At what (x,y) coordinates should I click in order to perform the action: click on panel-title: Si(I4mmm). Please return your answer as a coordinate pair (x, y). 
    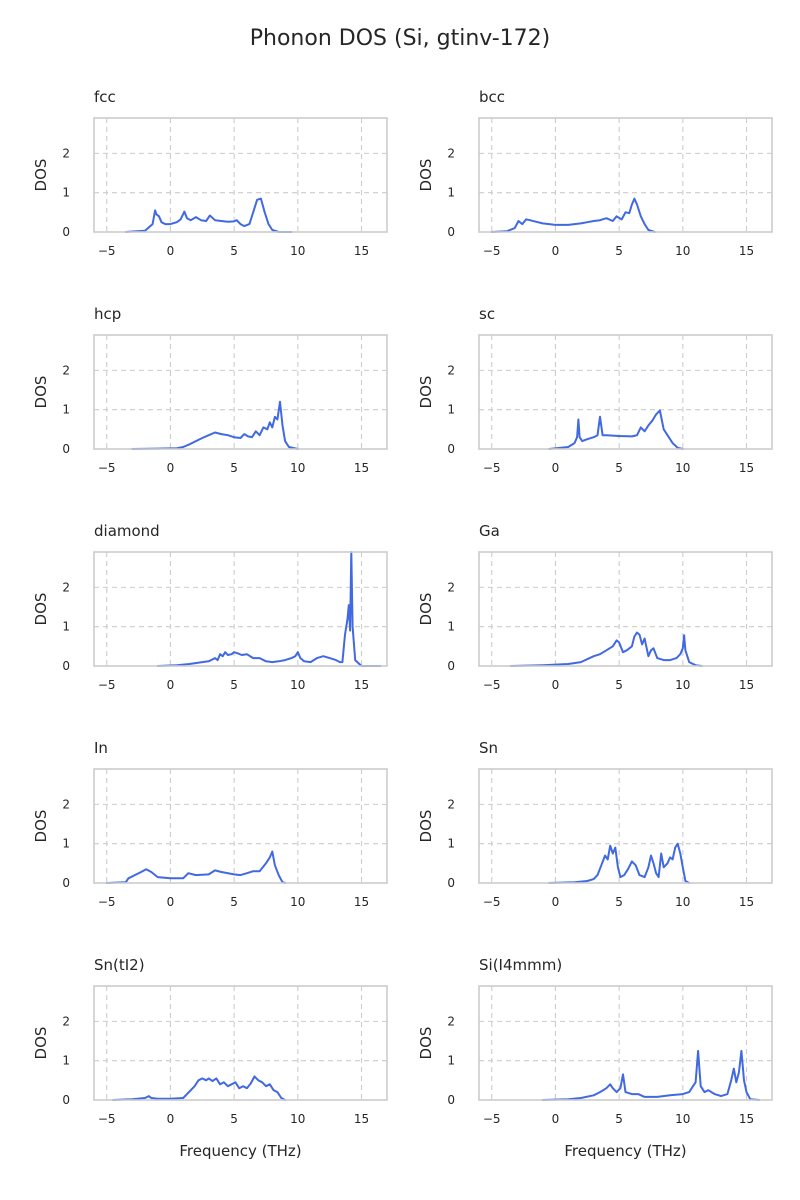
    Looking at the image, I should click on (520, 965).